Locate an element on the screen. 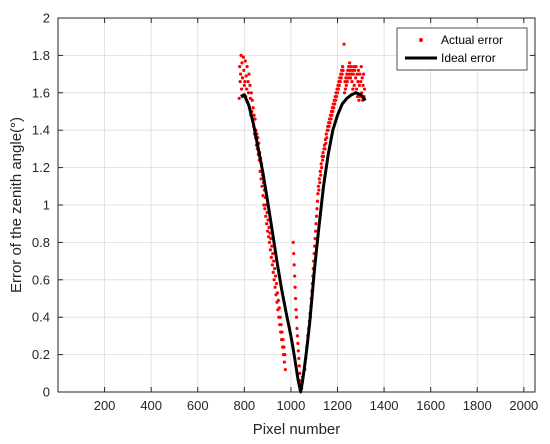 Image resolution: width=550 pixels, height=444 pixels. y-axis-title: Error of the zenith angle(°) is located at coordinates (16, 205).